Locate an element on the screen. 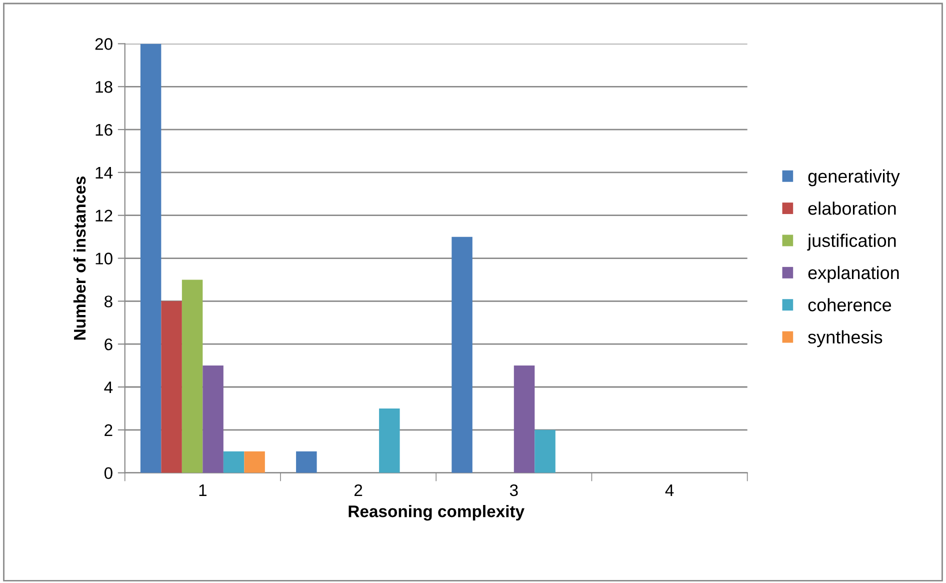  x-tick-label: 3 is located at coordinates (514, 490).